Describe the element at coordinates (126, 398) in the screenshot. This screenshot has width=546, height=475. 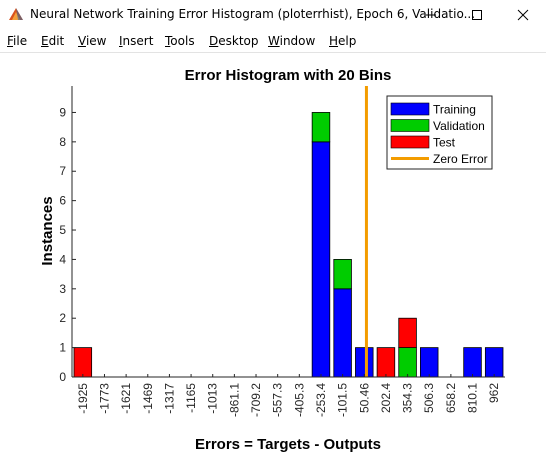
I see `x-tick-label-2: -1621` at that location.